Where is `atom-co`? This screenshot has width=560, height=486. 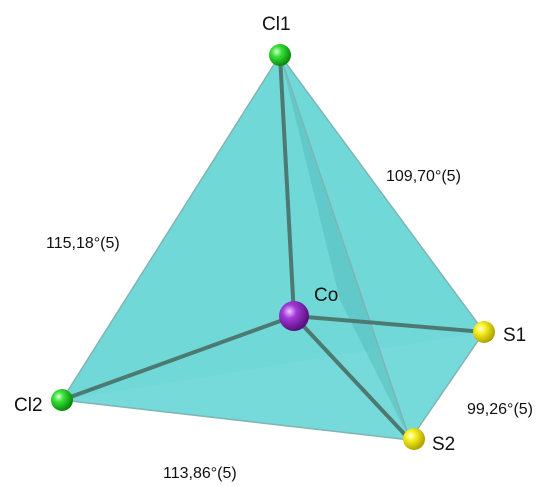
atom-co is located at coordinates (294, 316).